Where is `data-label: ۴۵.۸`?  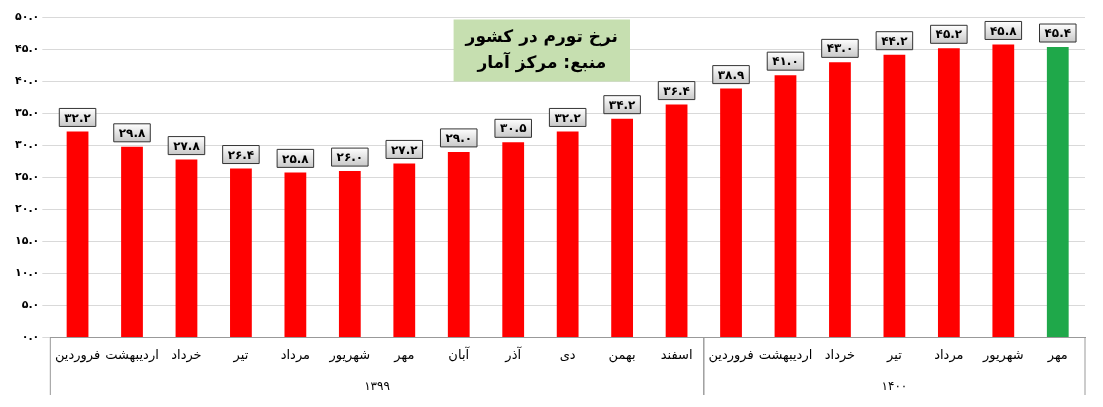 data-label: ۴۵.۸ is located at coordinates (1004, 30).